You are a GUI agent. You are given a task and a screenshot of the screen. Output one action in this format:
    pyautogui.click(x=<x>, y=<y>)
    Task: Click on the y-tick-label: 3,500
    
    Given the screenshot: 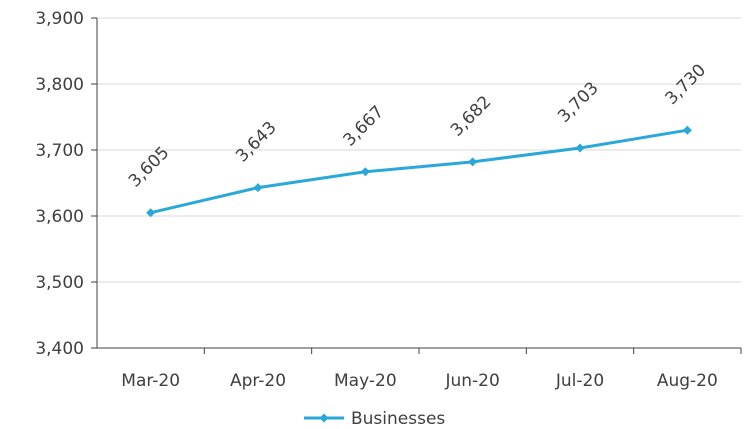 What is the action you would take?
    pyautogui.click(x=59, y=283)
    